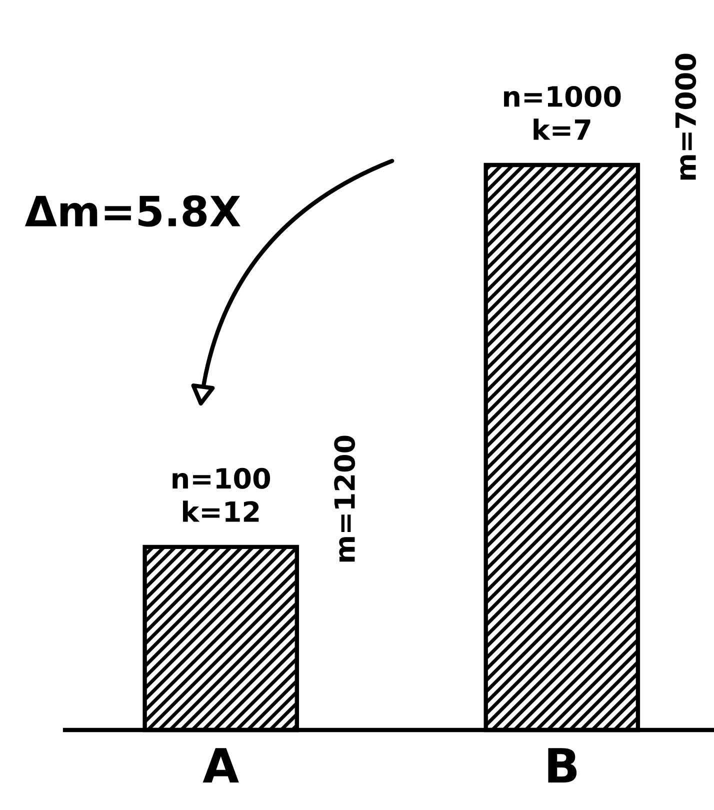 This screenshot has height=810, width=714. What do you see at coordinates (132, 211) in the screenshot?
I see `annotation: Δm=5.8X` at bounding box center [132, 211].